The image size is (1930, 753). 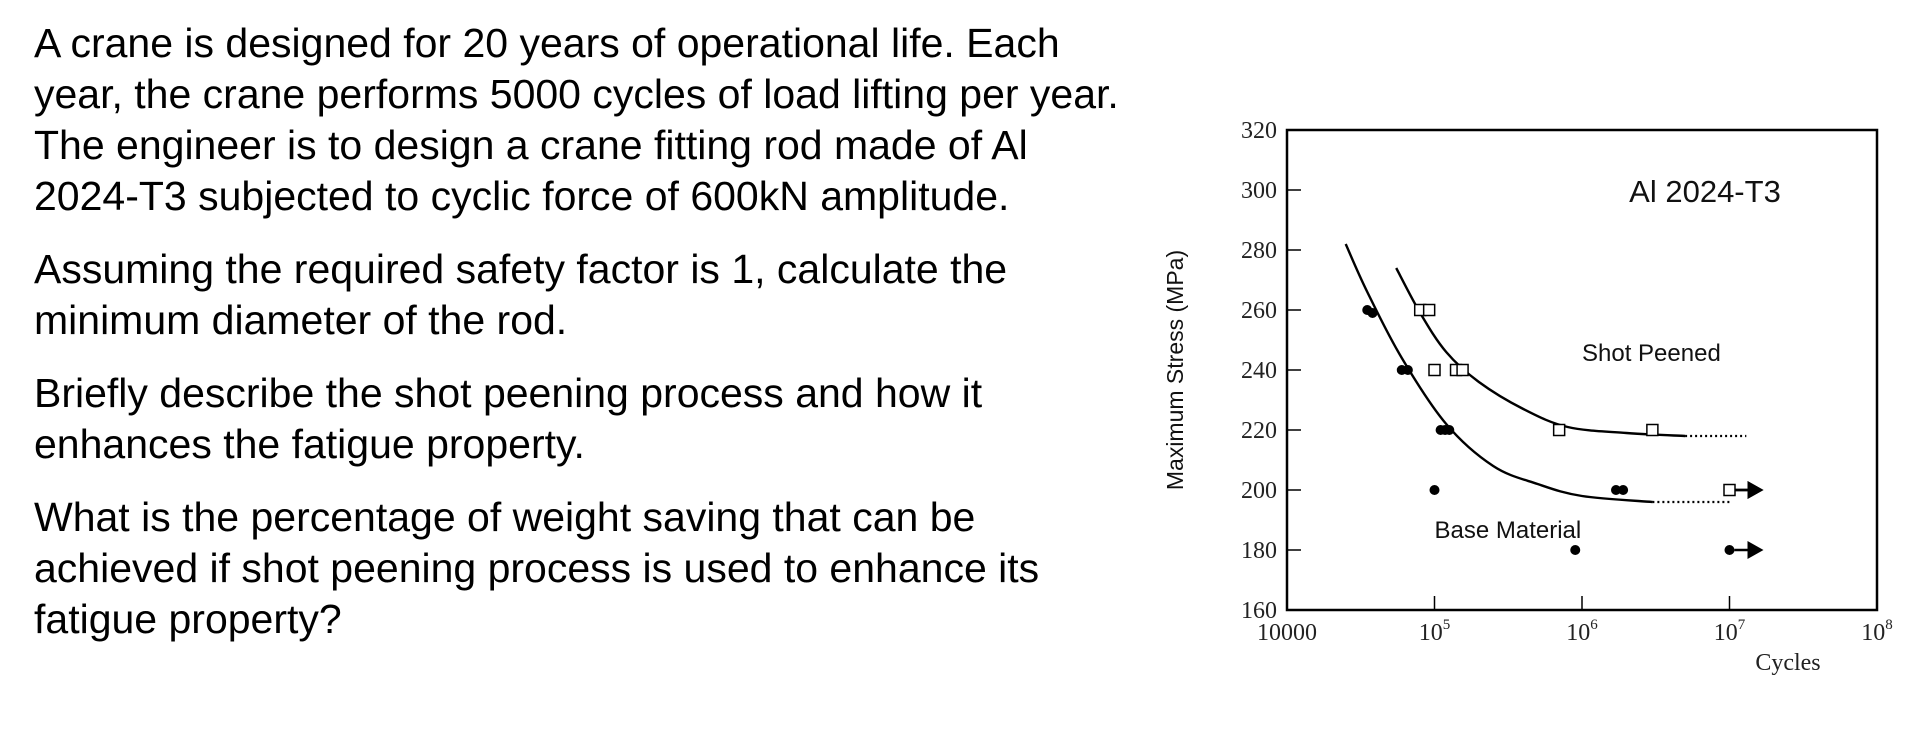 I want to click on x-tick-label: 10⁶, so click(x=1582, y=631).